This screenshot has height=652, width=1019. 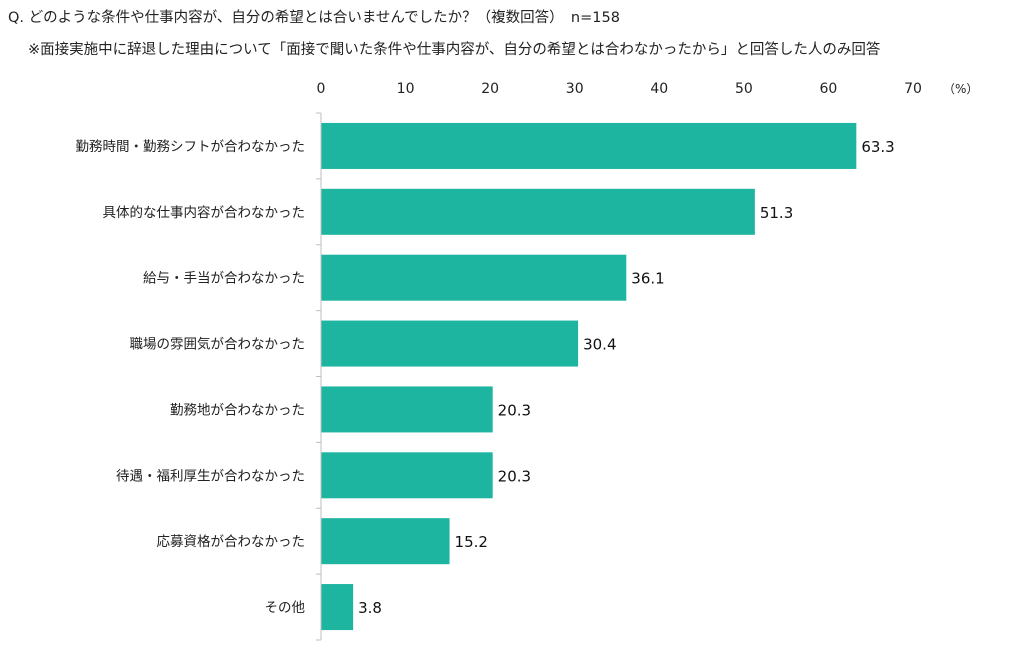 What do you see at coordinates (285, 608) in the screenshot?
I see `category-label: その他` at bounding box center [285, 608].